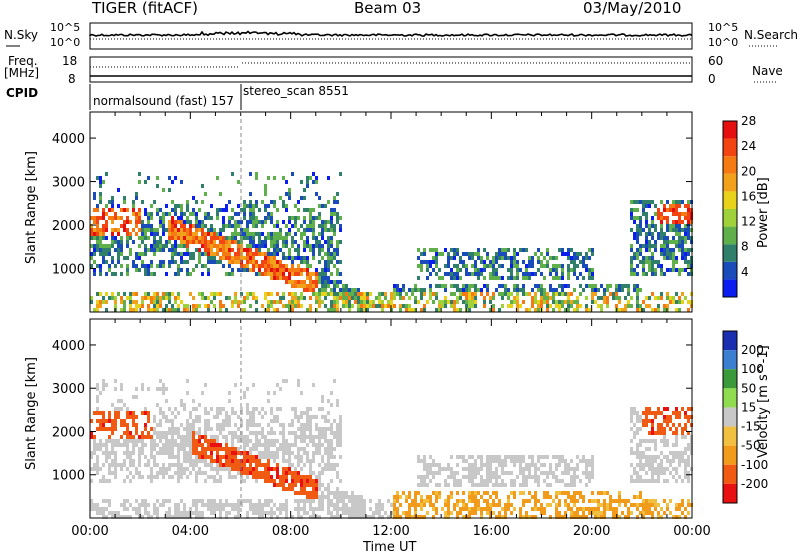  I want to click on beam-title: Beam 03, so click(388, 8).